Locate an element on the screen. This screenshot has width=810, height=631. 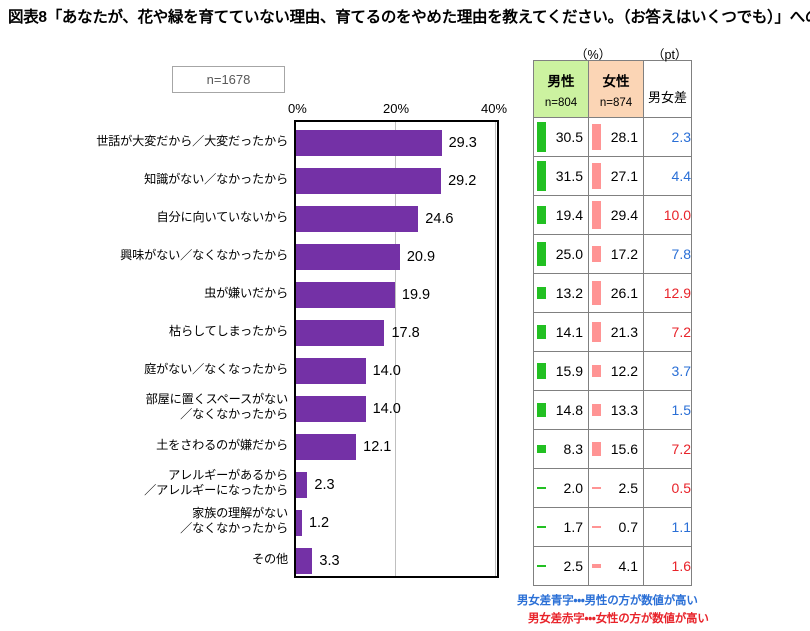
category-label: その他 is located at coordinates (175, 559).